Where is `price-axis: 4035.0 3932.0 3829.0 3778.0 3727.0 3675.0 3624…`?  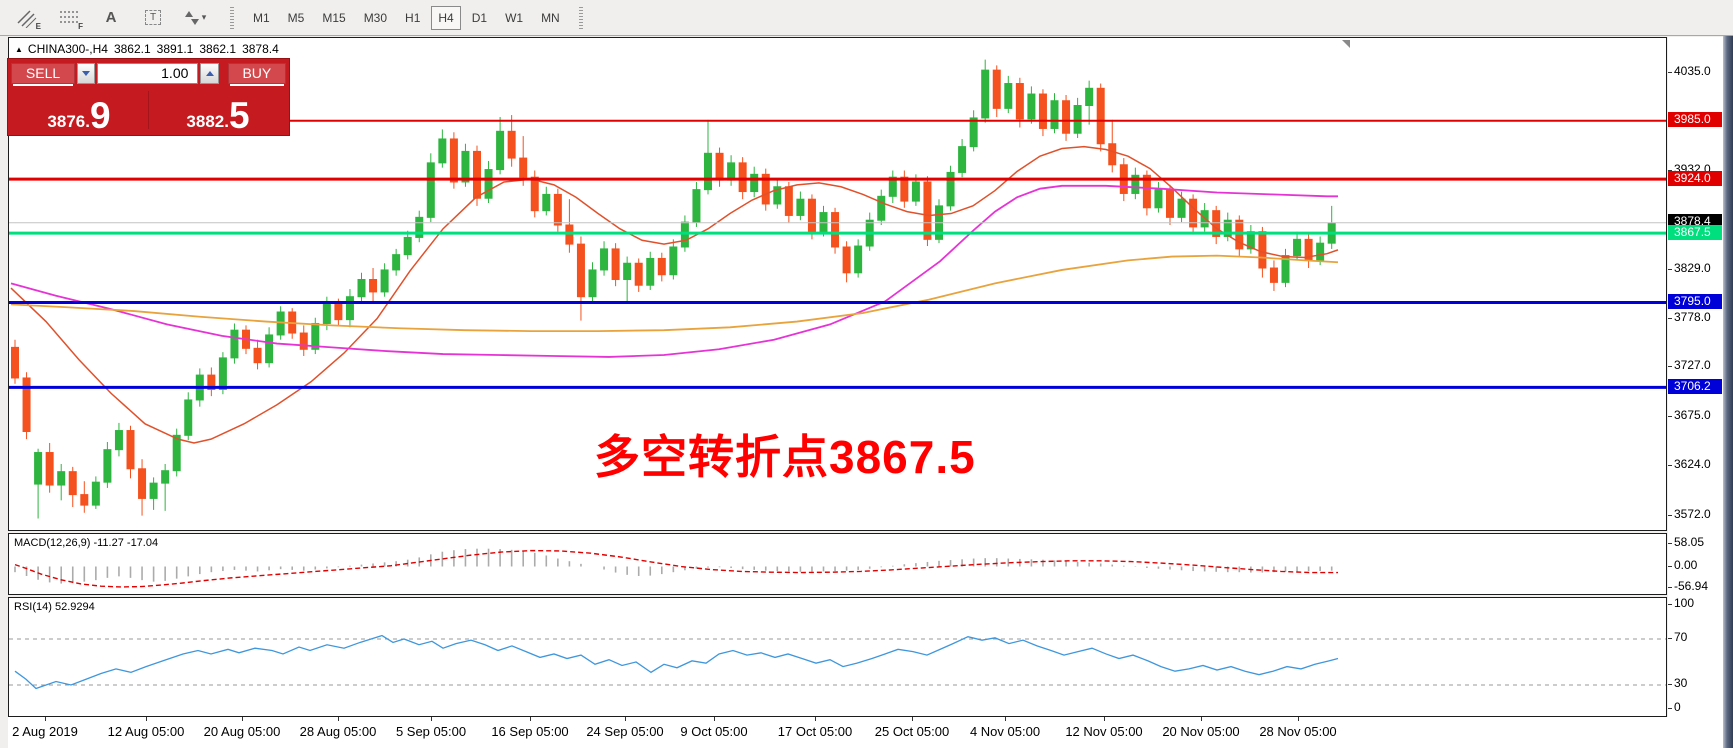 price-axis: 4035.0 3932.0 3829.0 3778.0 3727.0 3675.0 3624… is located at coordinates (1695, 392).